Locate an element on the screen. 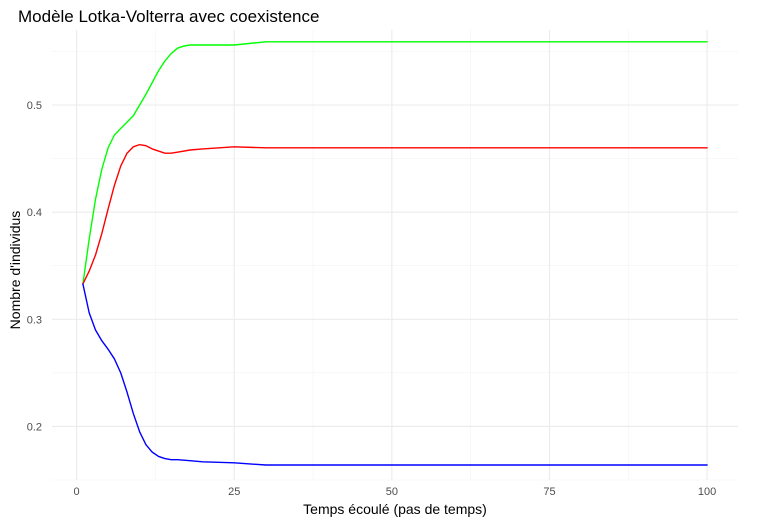 The width and height of the screenshot is (757, 524). y-axis-title: Nombre d'individus is located at coordinates (15, 270).